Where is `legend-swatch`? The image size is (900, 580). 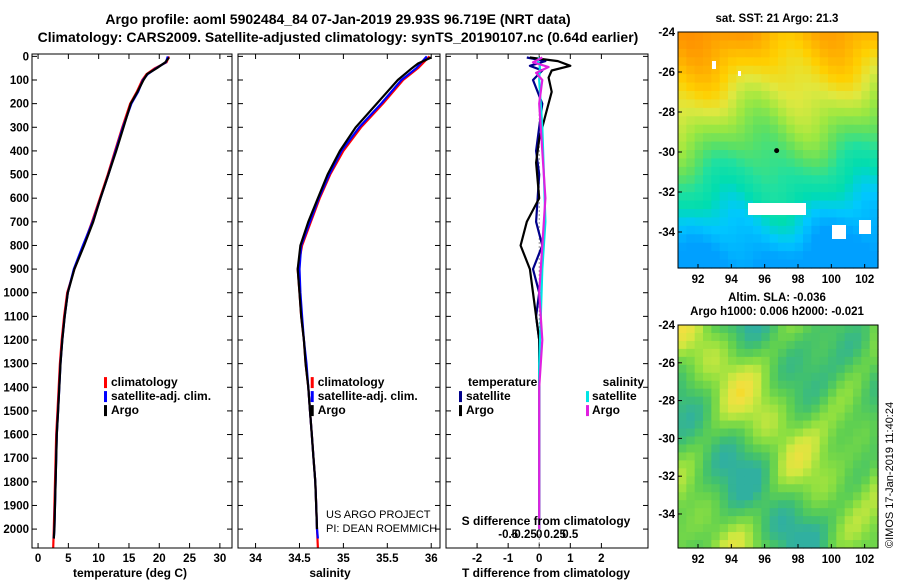 legend-swatch is located at coordinates (587, 411).